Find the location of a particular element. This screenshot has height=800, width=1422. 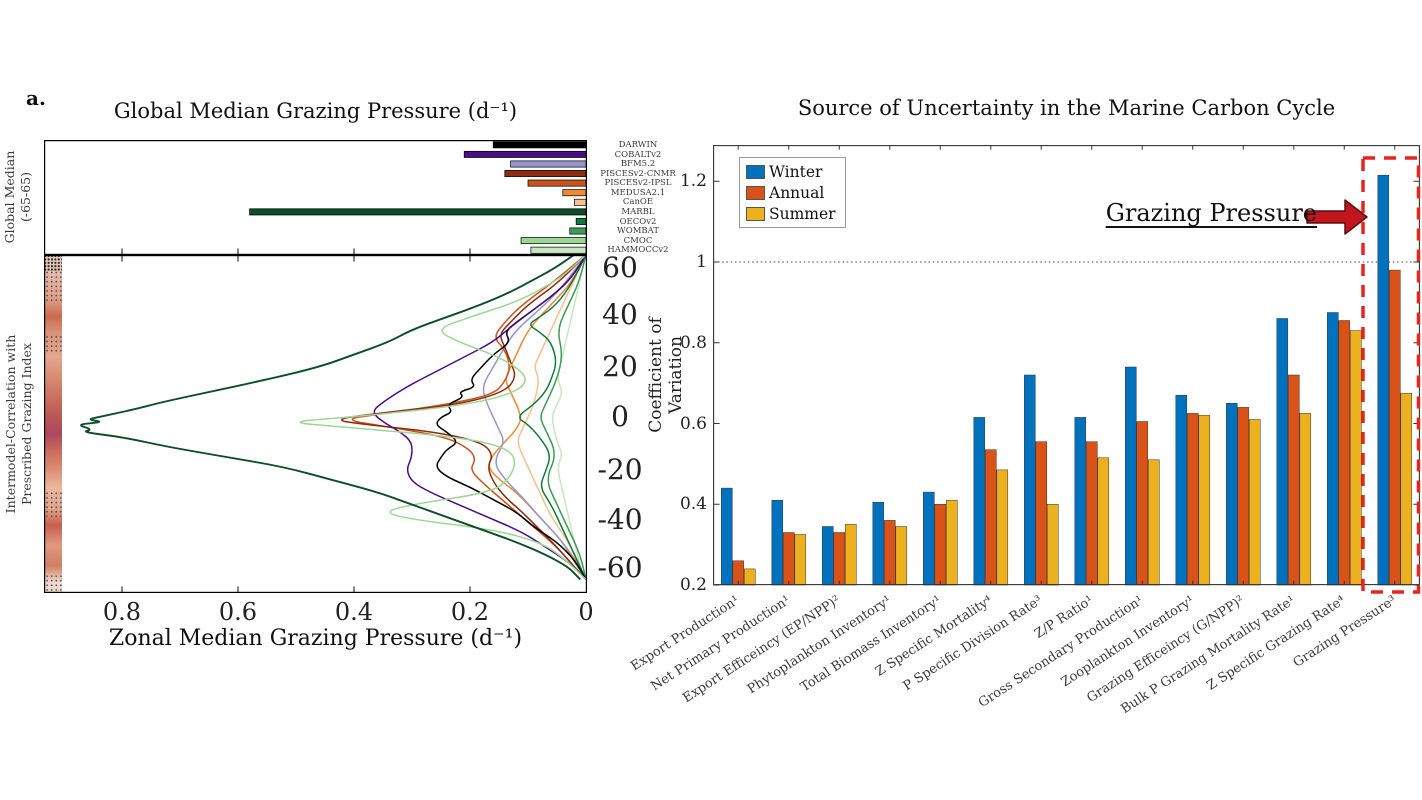

highlight-dashed-box is located at coordinates (1391, 375).